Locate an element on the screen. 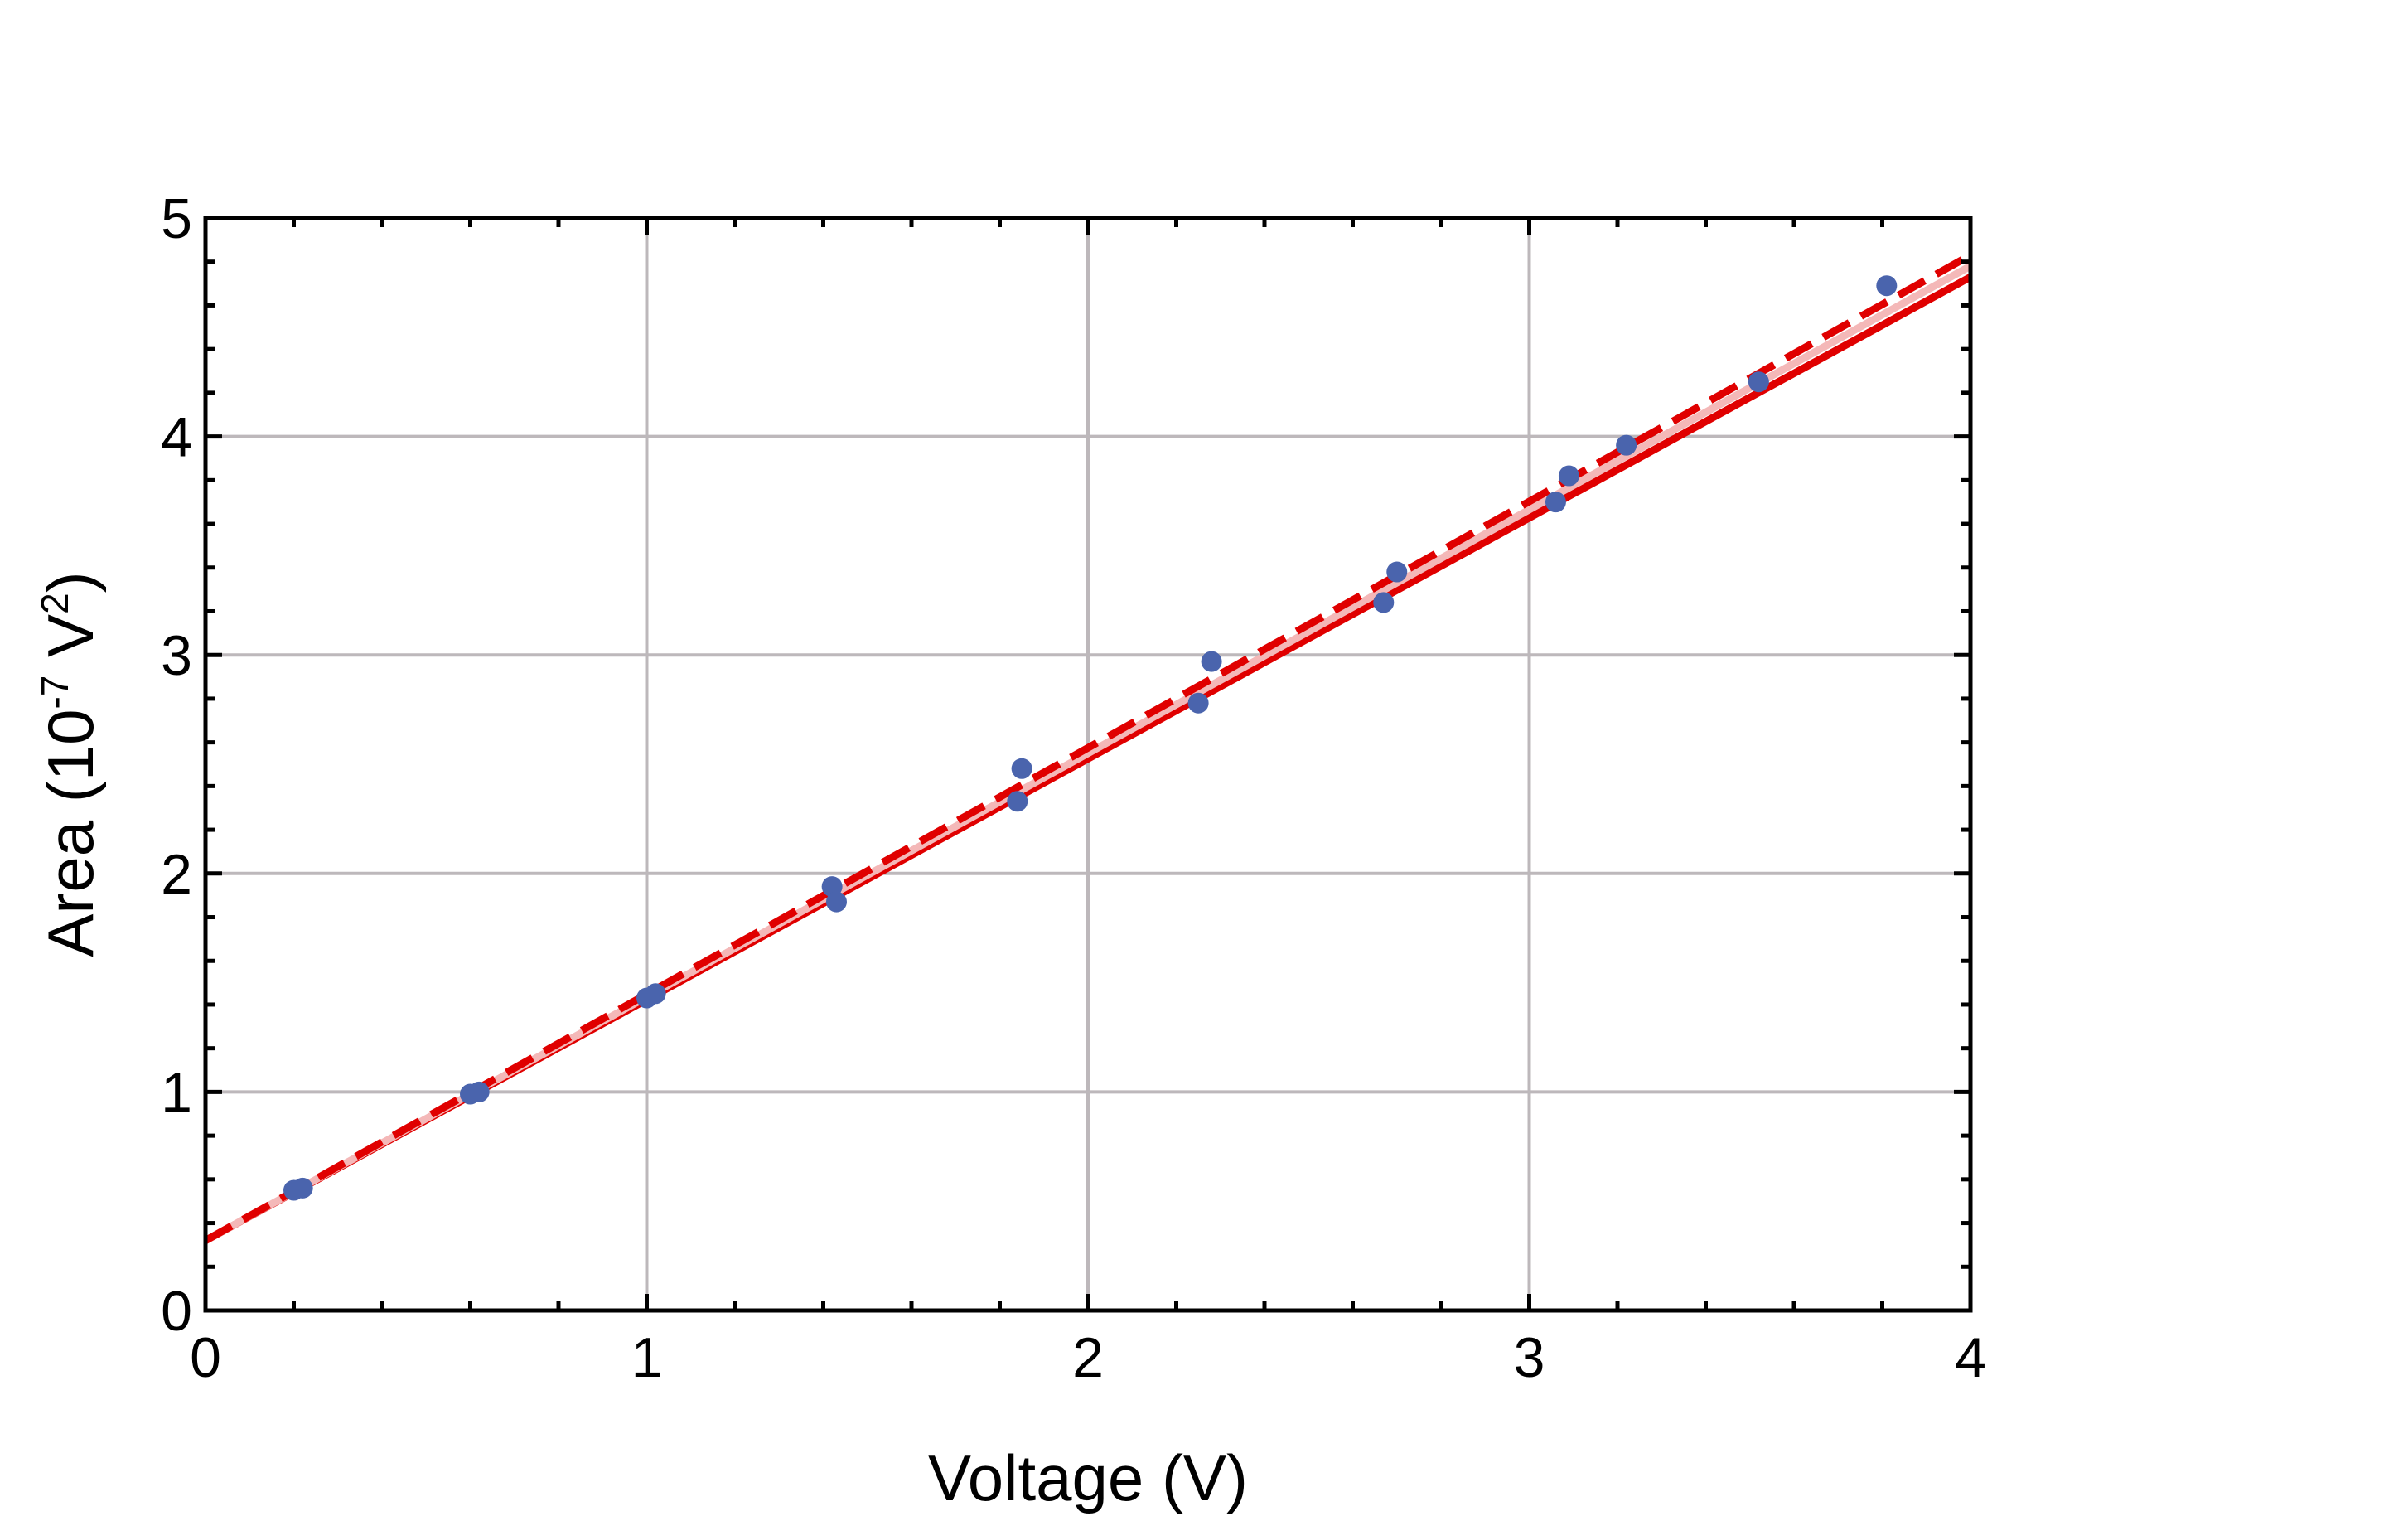 The height and width of the screenshot is (1516, 2408). y-tick-labels: 0 1 2 3 4 5 is located at coordinates (176, 765).